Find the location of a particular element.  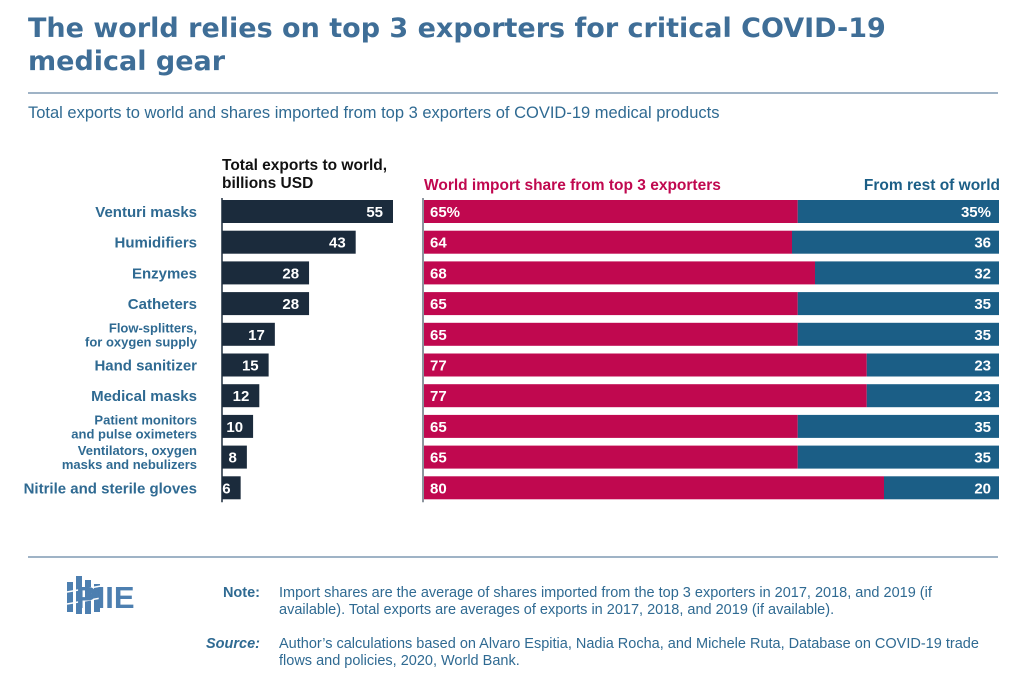

category-label-line: Flow-splitters, is located at coordinates (153, 327).